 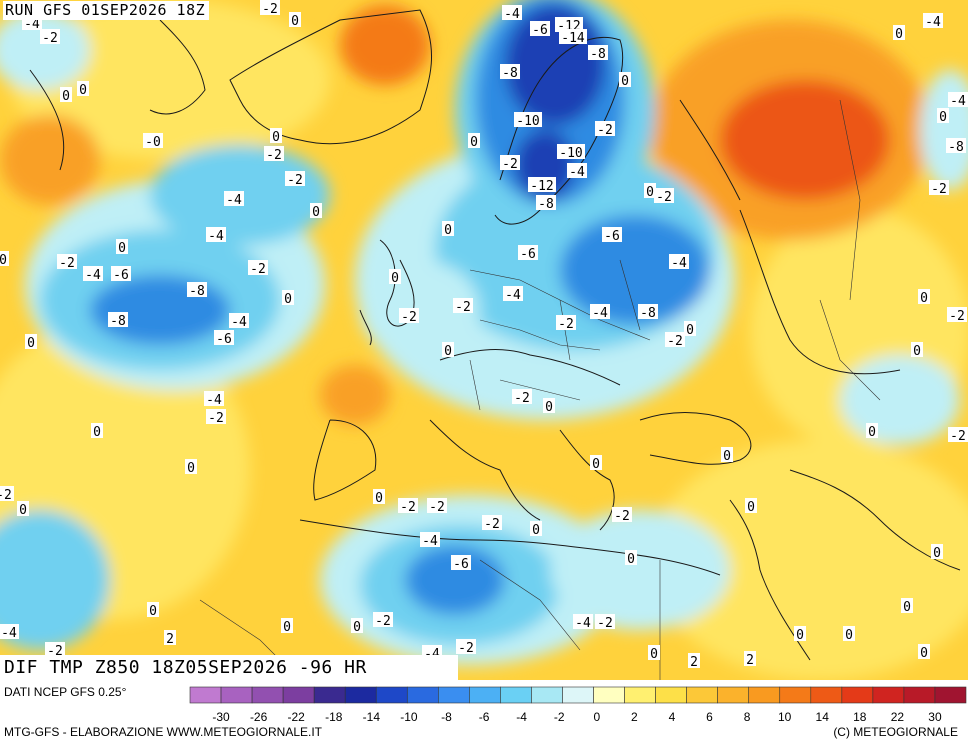 What do you see at coordinates (573, 38) in the screenshot?
I see `contour-label: -14` at bounding box center [573, 38].